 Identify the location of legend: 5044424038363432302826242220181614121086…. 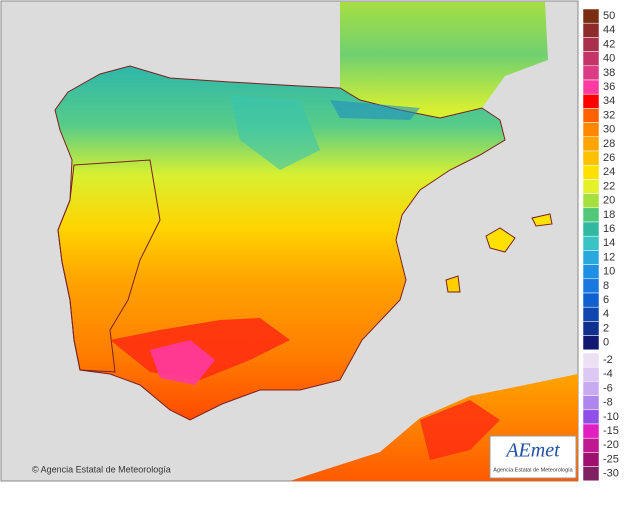
(600, 245).